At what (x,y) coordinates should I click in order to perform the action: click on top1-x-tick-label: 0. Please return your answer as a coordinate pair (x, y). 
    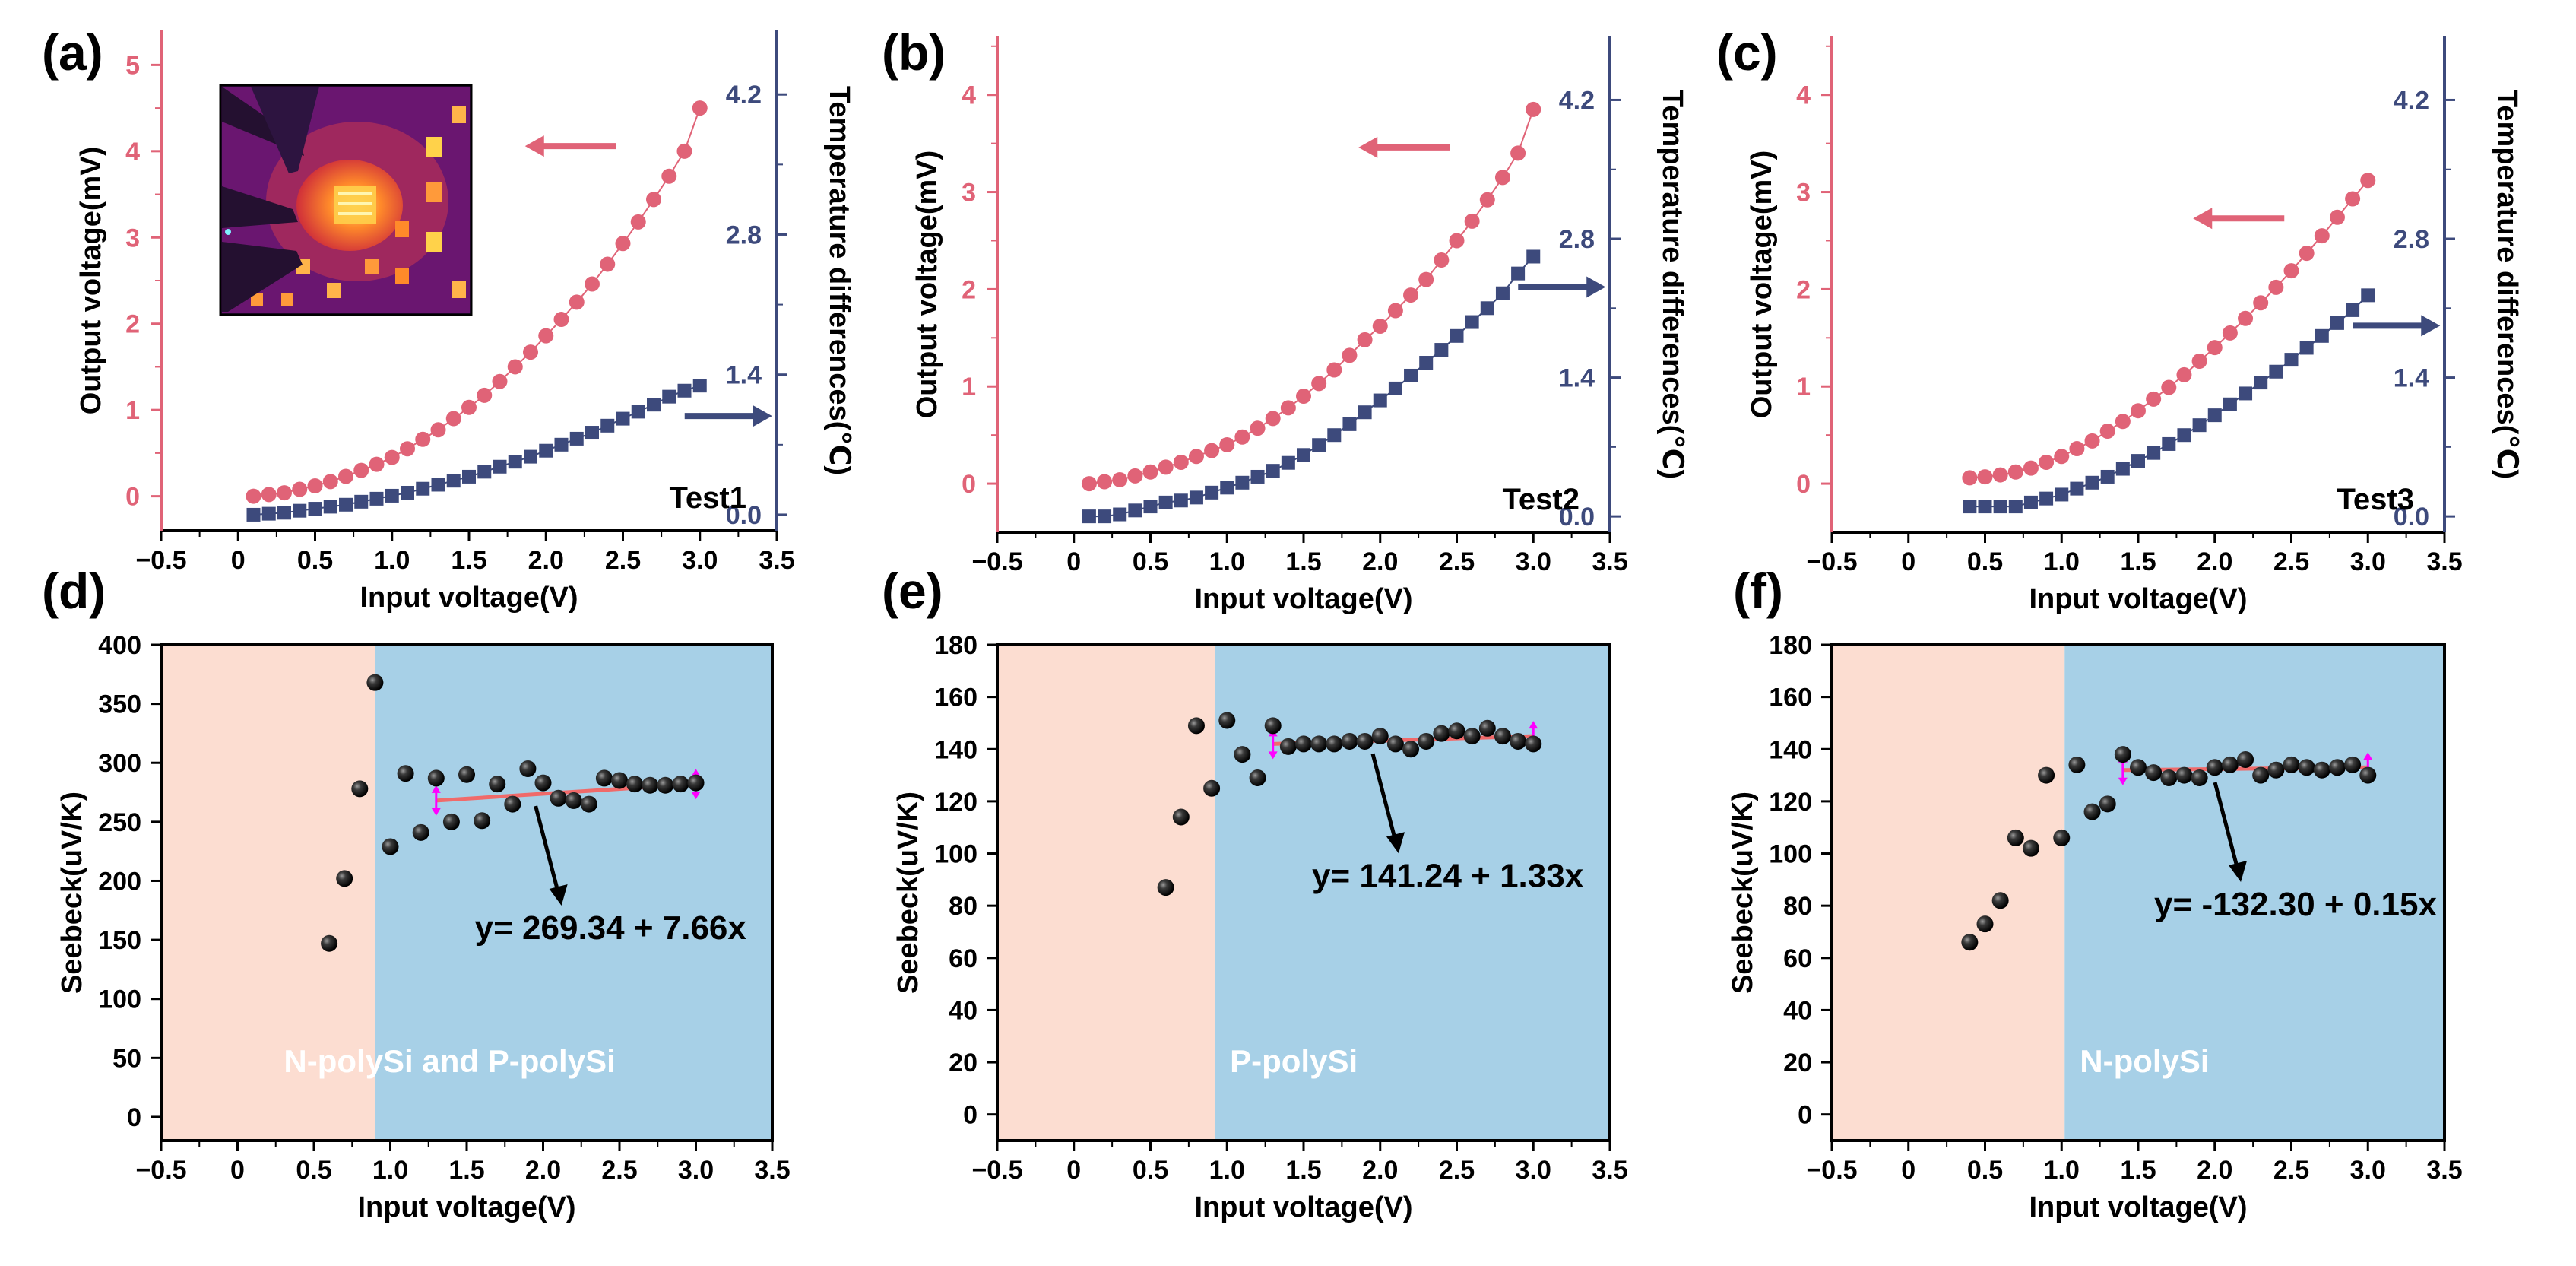
    Looking at the image, I should click on (1073, 561).